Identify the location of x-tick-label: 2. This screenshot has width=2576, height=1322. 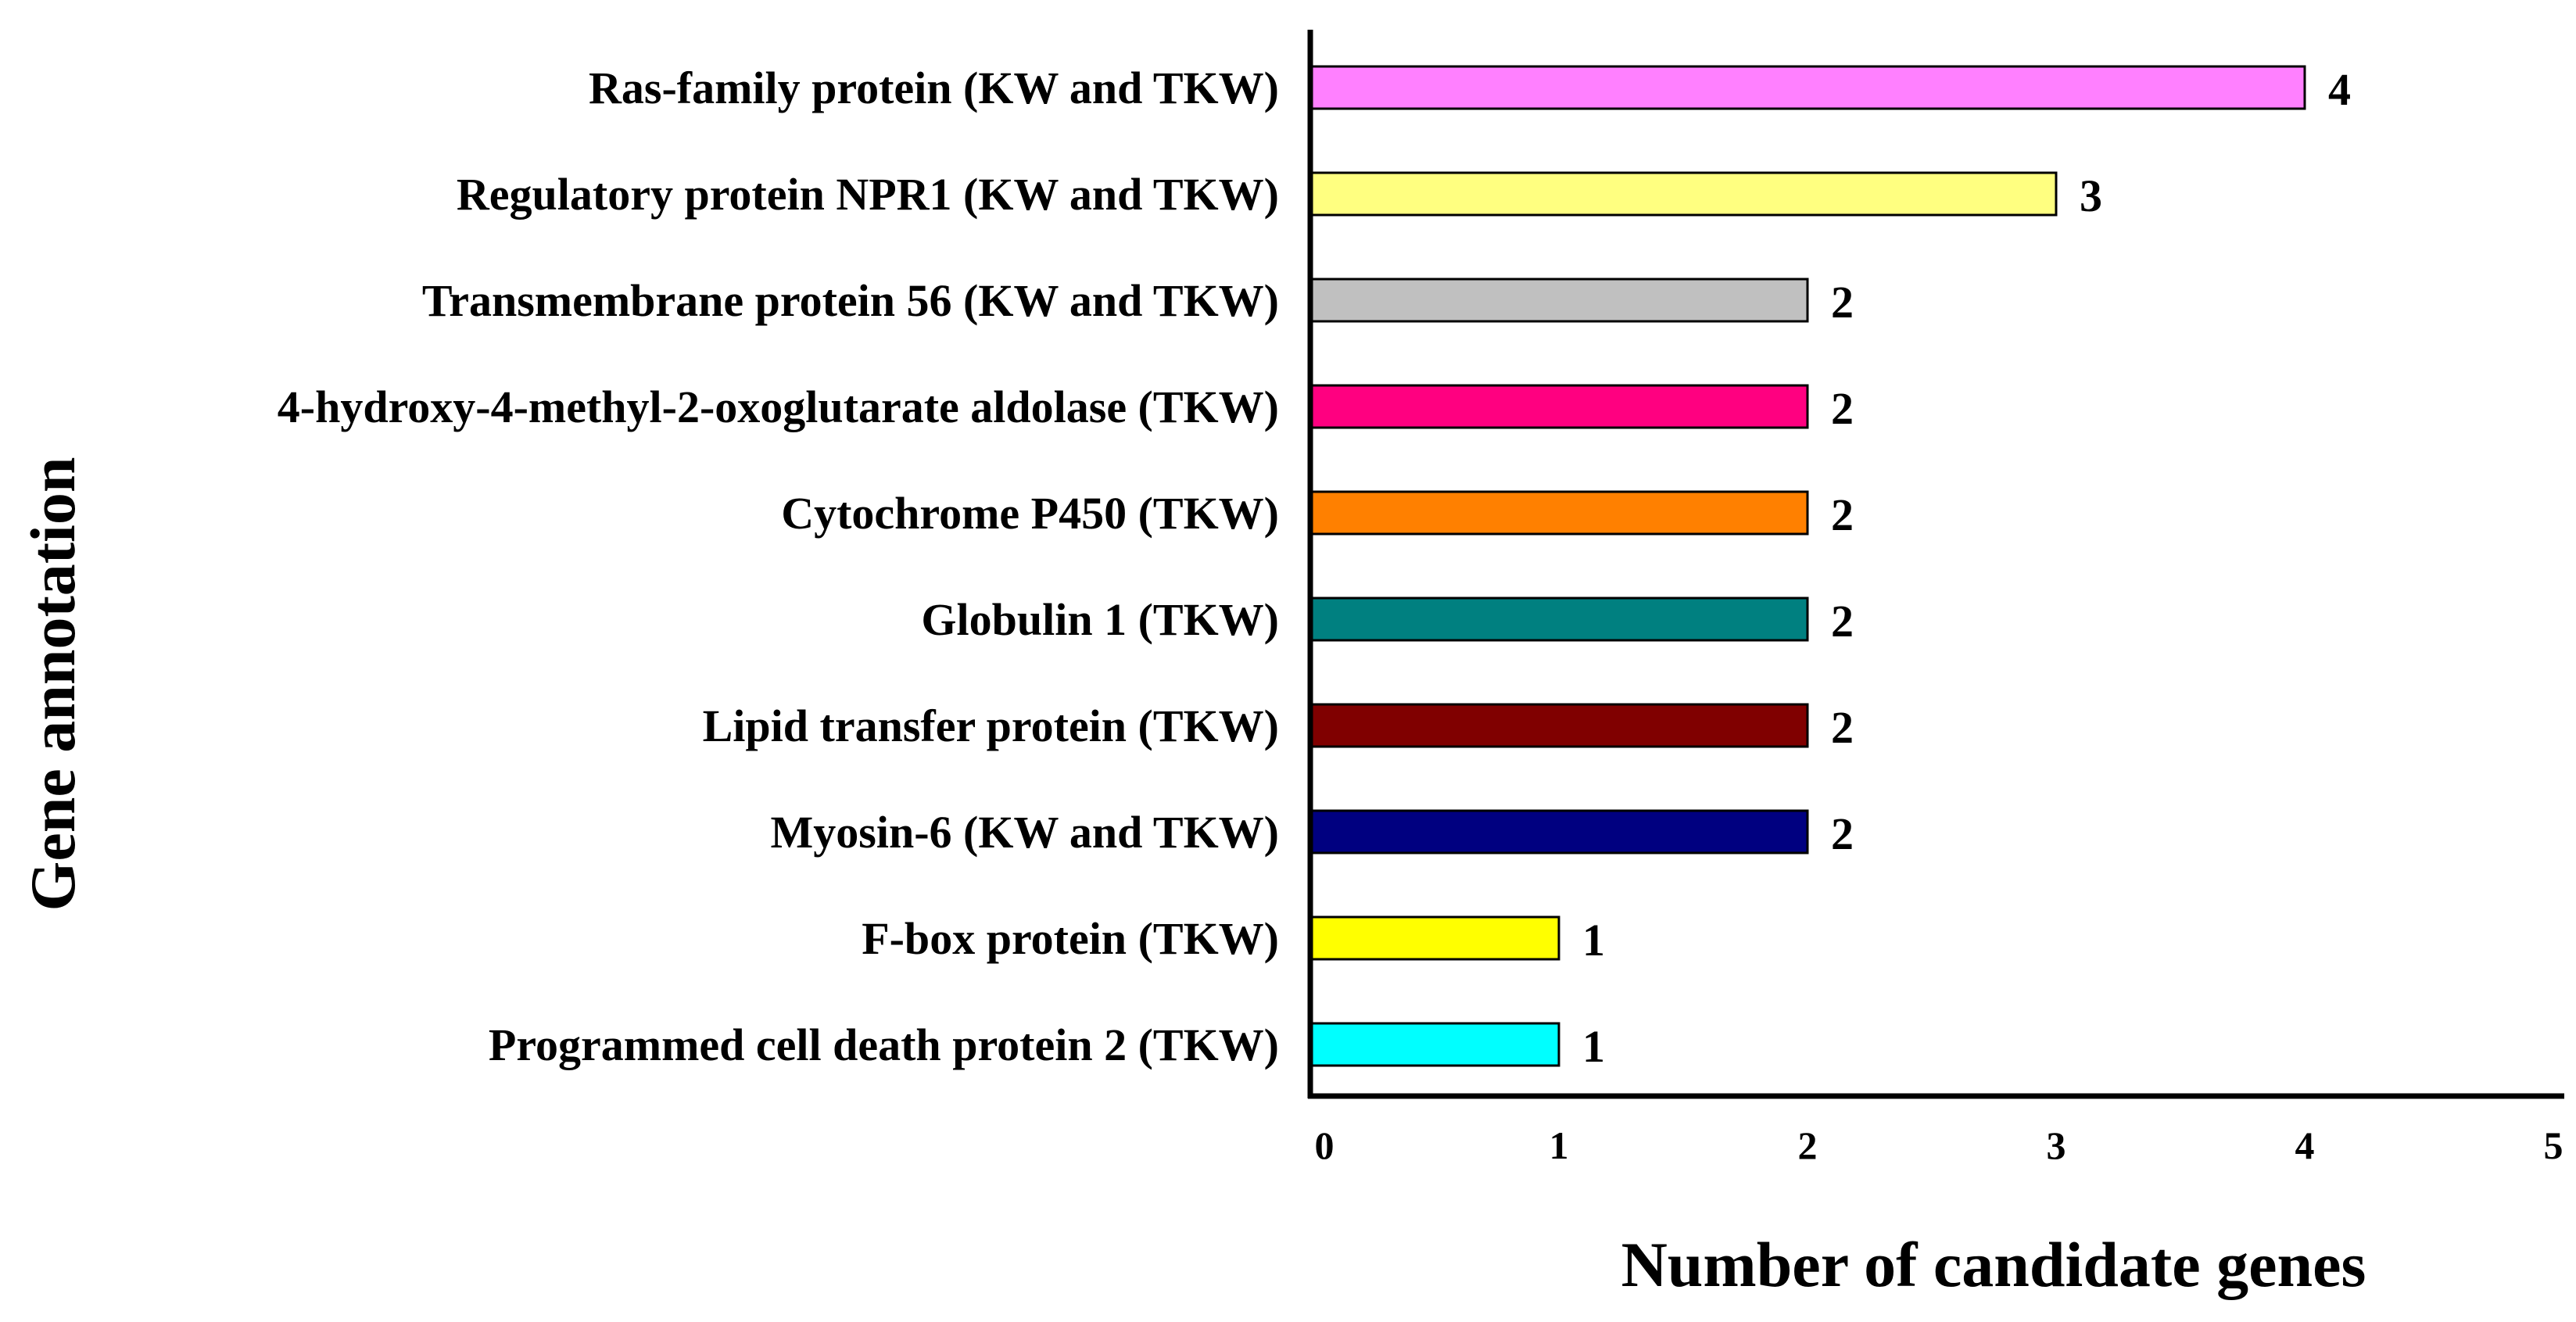
(1808, 1145).